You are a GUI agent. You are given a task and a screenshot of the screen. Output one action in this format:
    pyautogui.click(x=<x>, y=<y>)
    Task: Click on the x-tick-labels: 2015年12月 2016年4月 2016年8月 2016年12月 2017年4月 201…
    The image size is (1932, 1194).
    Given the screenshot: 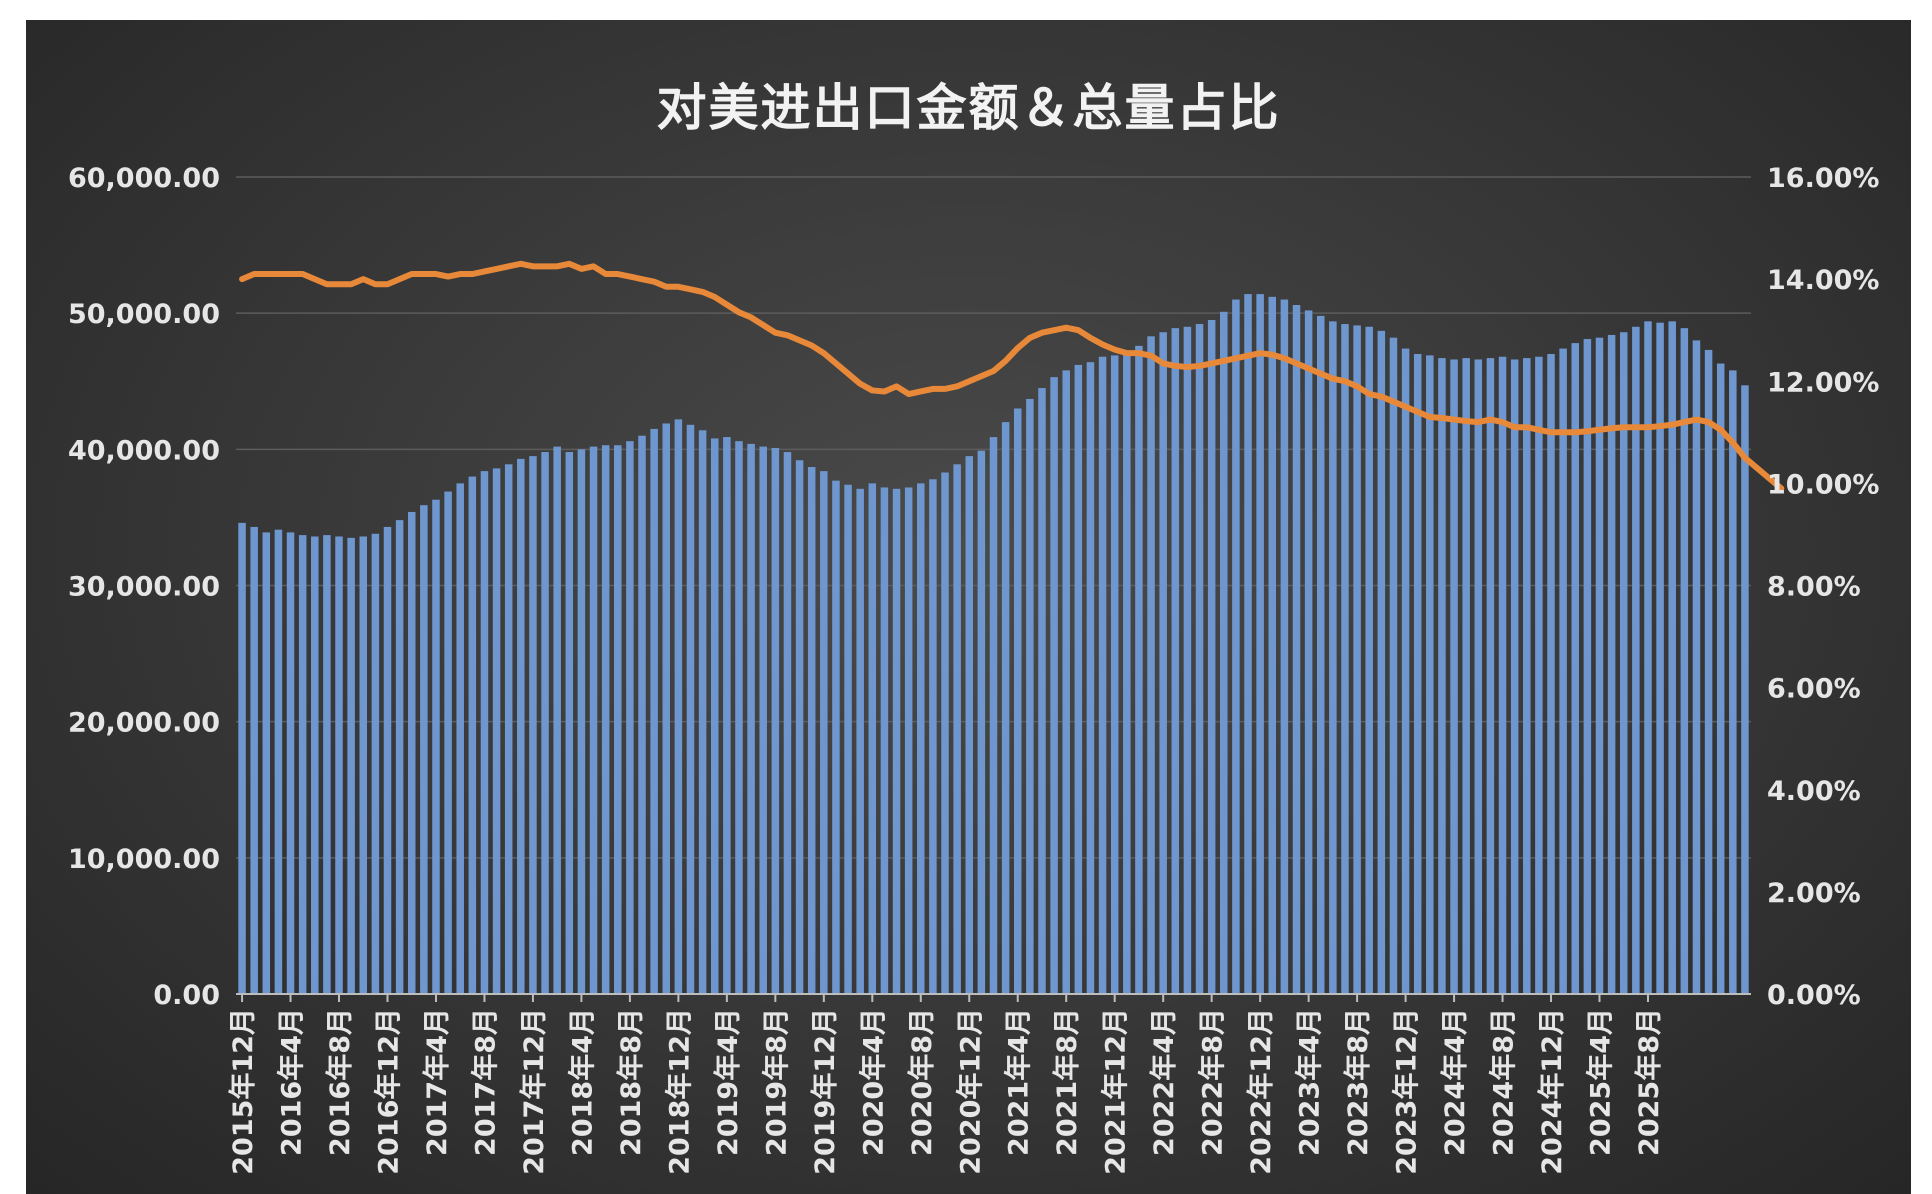 What is the action you would take?
    pyautogui.click(x=946, y=1084)
    